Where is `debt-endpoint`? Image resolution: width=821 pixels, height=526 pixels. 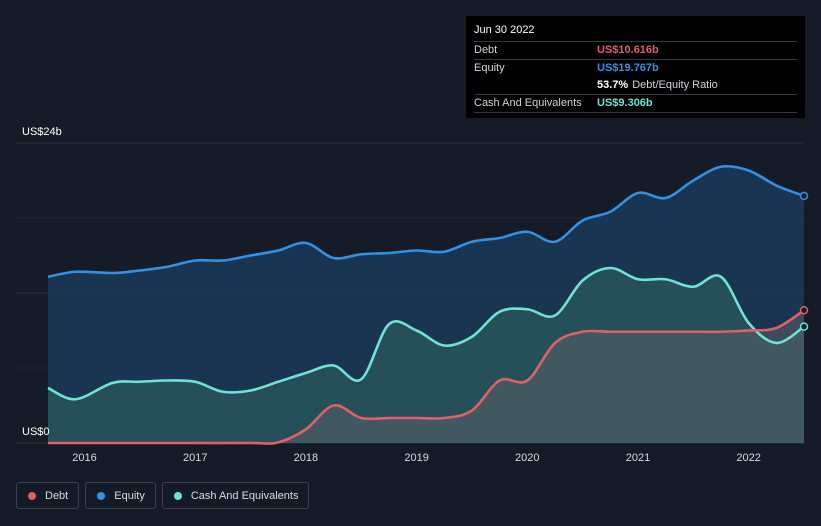
debt-endpoint is located at coordinates (804, 310).